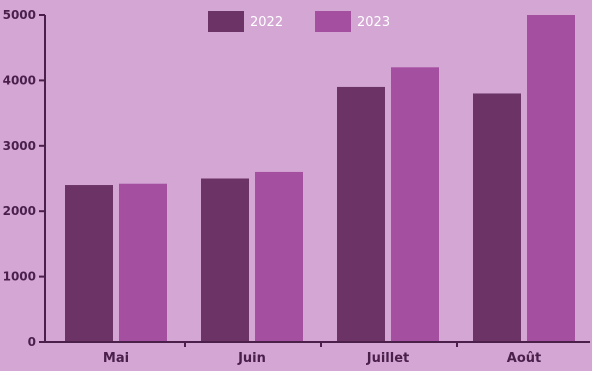  Describe the element at coordinates (143, 262) in the screenshot. I see `bar-2023-mai` at that location.